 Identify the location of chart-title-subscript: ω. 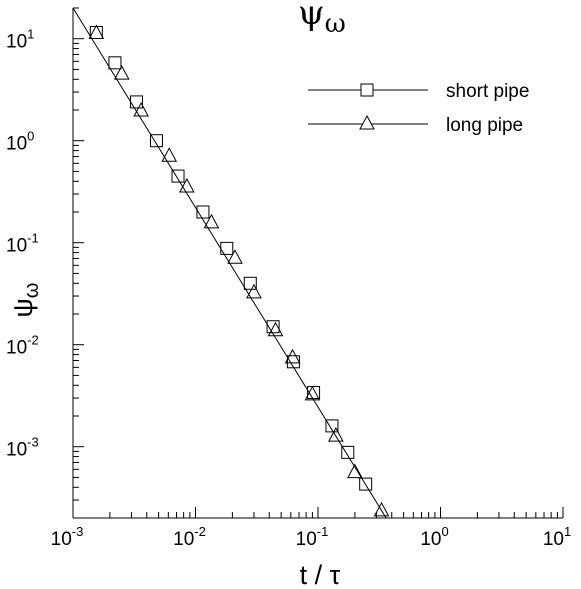
(335, 24).